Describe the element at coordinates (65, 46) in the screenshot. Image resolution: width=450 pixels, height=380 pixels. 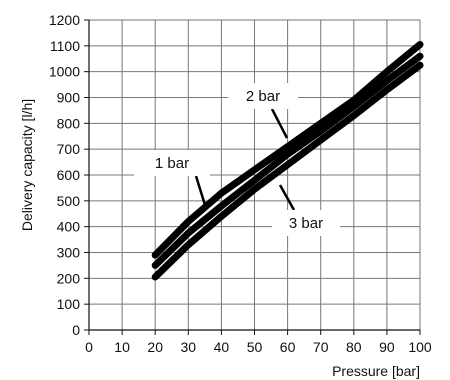
I see `y-tick-label: 1100` at that location.